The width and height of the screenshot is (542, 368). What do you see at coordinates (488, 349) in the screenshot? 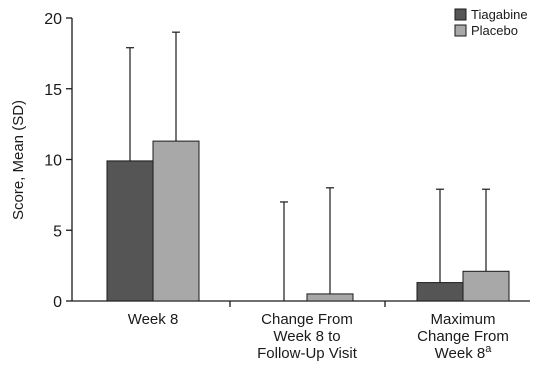
I see `footnote-superscript: a` at bounding box center [488, 349].